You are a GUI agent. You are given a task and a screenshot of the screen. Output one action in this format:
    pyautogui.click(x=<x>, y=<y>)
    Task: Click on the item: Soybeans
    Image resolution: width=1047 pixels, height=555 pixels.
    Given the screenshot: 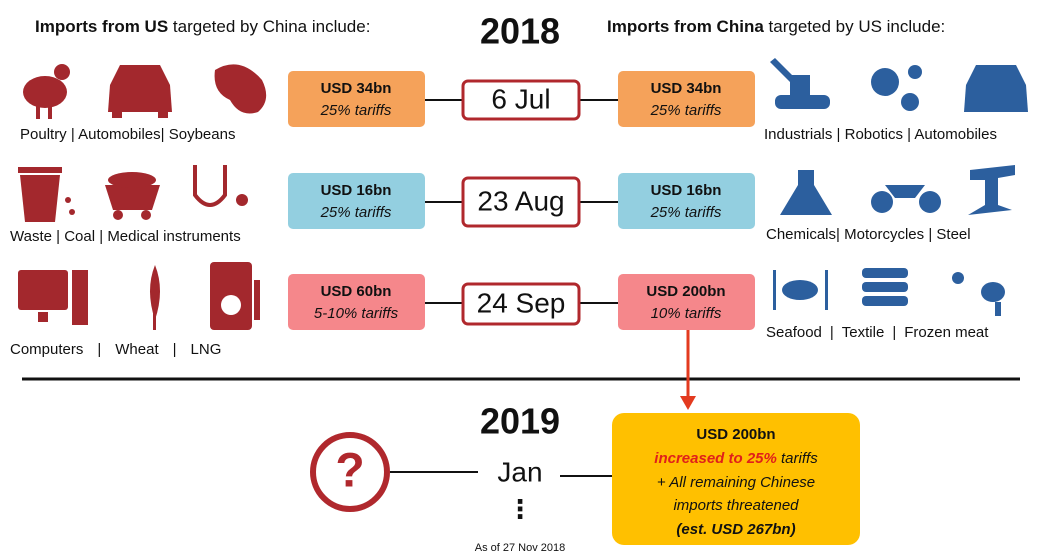 What is the action you would take?
    pyautogui.click(x=202, y=134)
    